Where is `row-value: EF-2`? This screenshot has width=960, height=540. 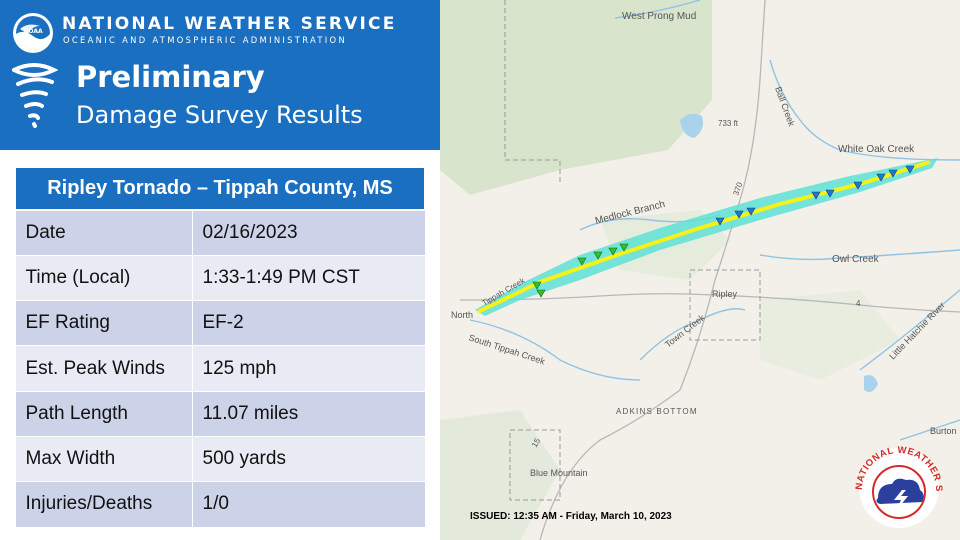
row-value: EF-2 is located at coordinates (308, 323).